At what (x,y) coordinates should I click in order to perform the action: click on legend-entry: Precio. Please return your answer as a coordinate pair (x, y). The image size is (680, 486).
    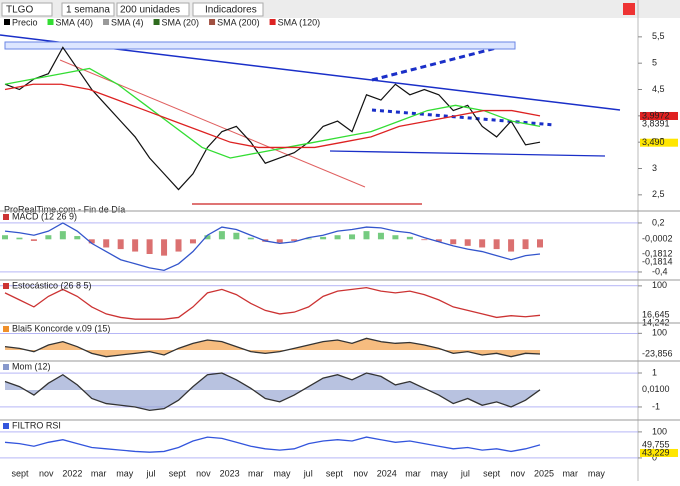
    Looking at the image, I should click on (25, 22).